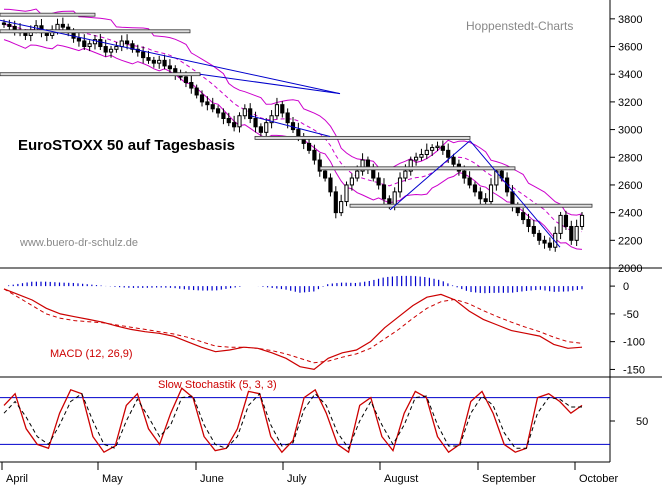 The image size is (662, 486). What do you see at coordinates (630, 214) in the screenshot?
I see `price-tick-label: 2400` at bounding box center [630, 214].